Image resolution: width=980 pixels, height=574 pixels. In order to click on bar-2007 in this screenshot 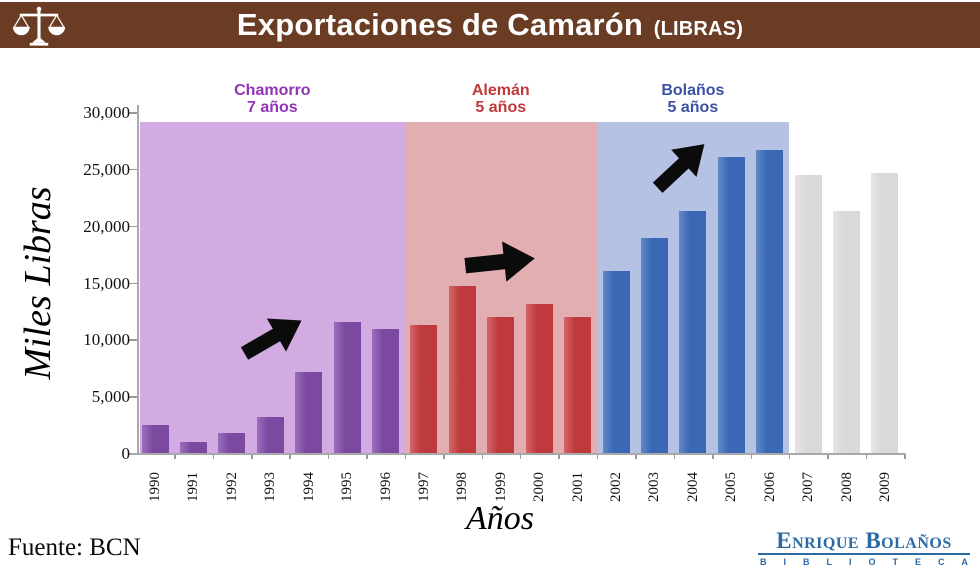, I will do `click(808, 314)`.